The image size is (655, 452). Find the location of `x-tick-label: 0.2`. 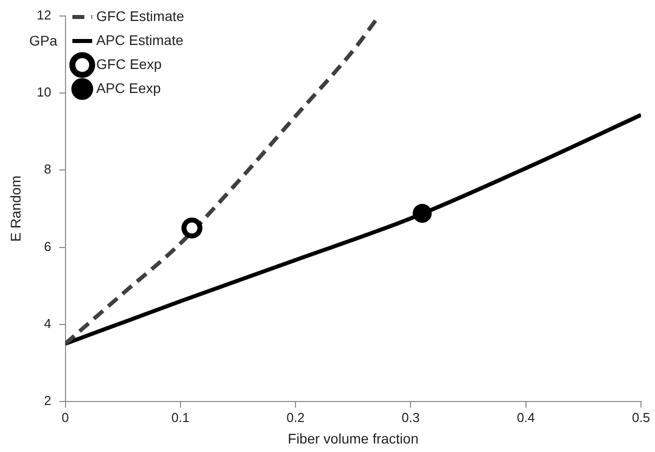

x-tick-label: 0.2 is located at coordinates (295, 417).